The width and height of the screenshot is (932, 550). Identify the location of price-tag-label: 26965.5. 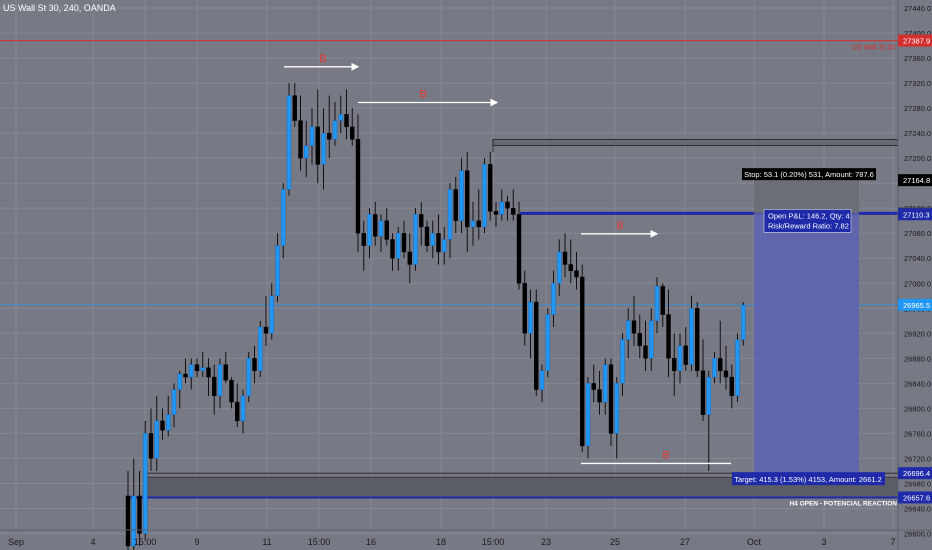
(916, 305).